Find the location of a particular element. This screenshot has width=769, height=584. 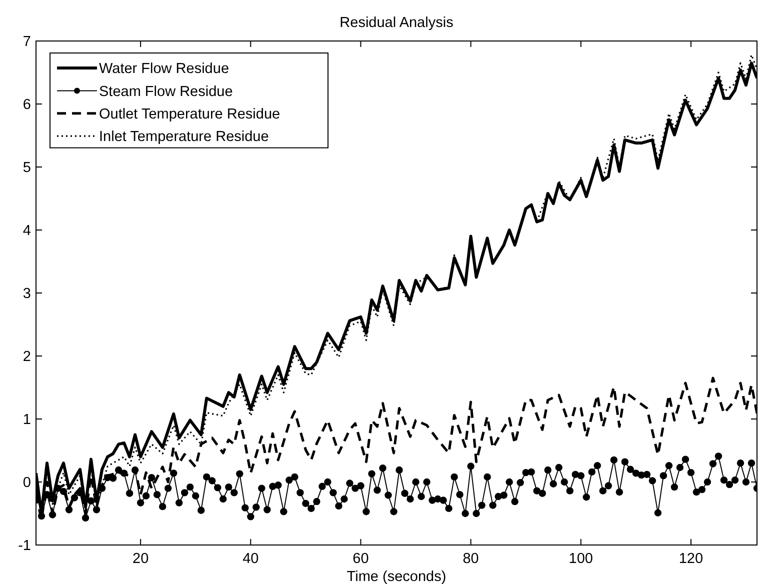

y-tick-label: 5 is located at coordinates (26, 168).